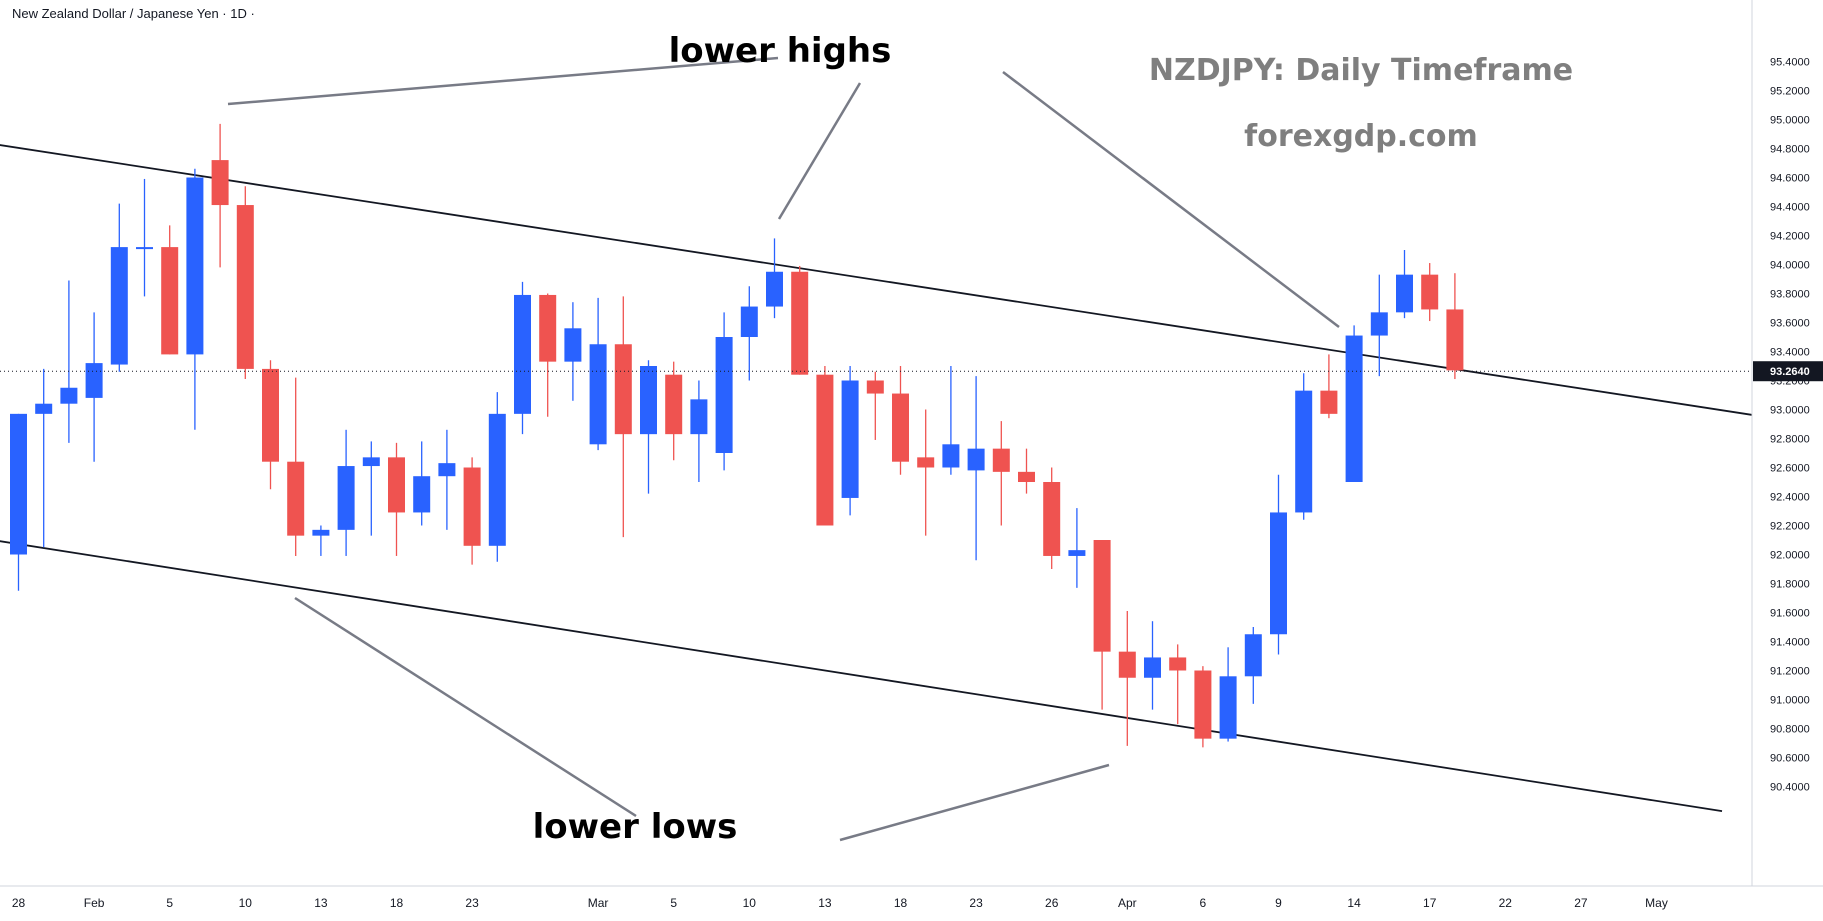 This screenshot has width=1823, height=921. I want to click on x-tick-label: 23, so click(976, 903).